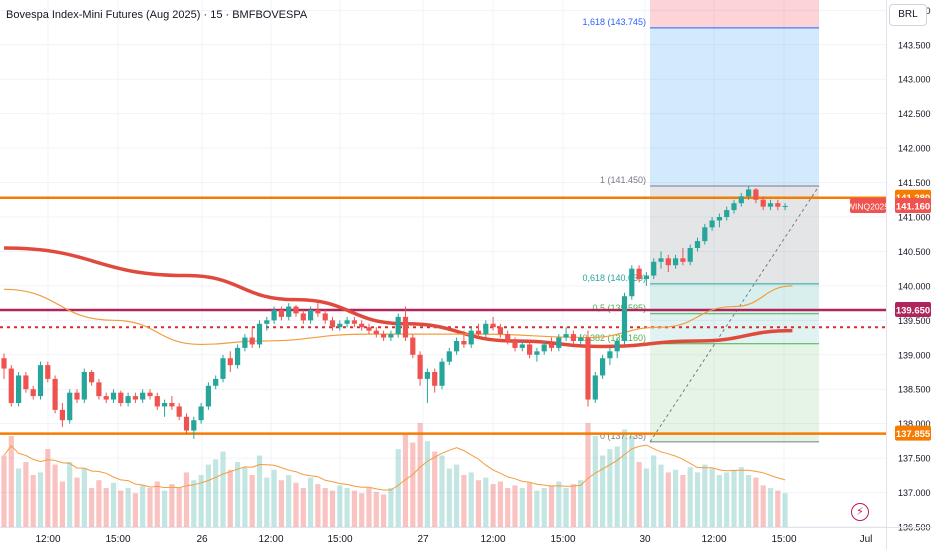  Describe the element at coordinates (914, 355) in the screenshot. I see `y-tick-label: 139.000` at that location.